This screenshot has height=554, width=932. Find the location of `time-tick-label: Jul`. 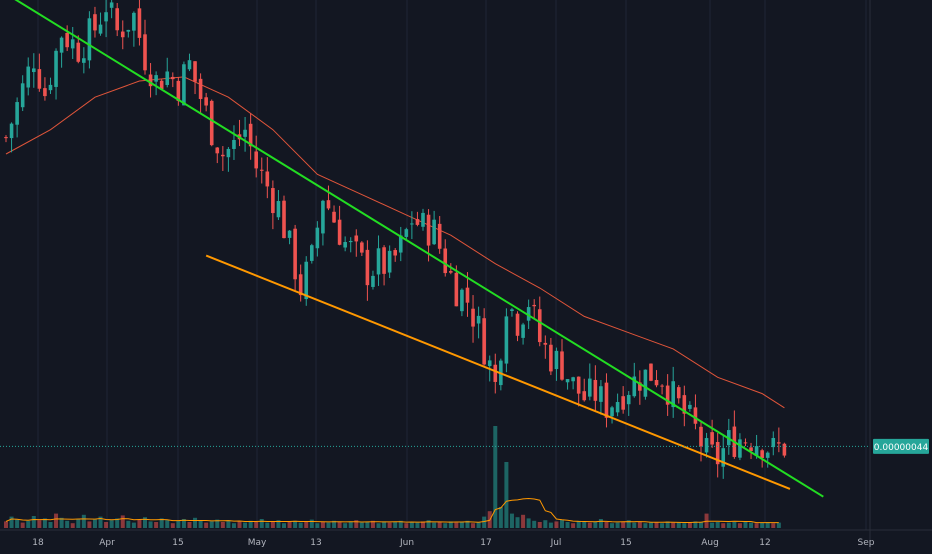

time-tick-label: Jul is located at coordinates (556, 543).